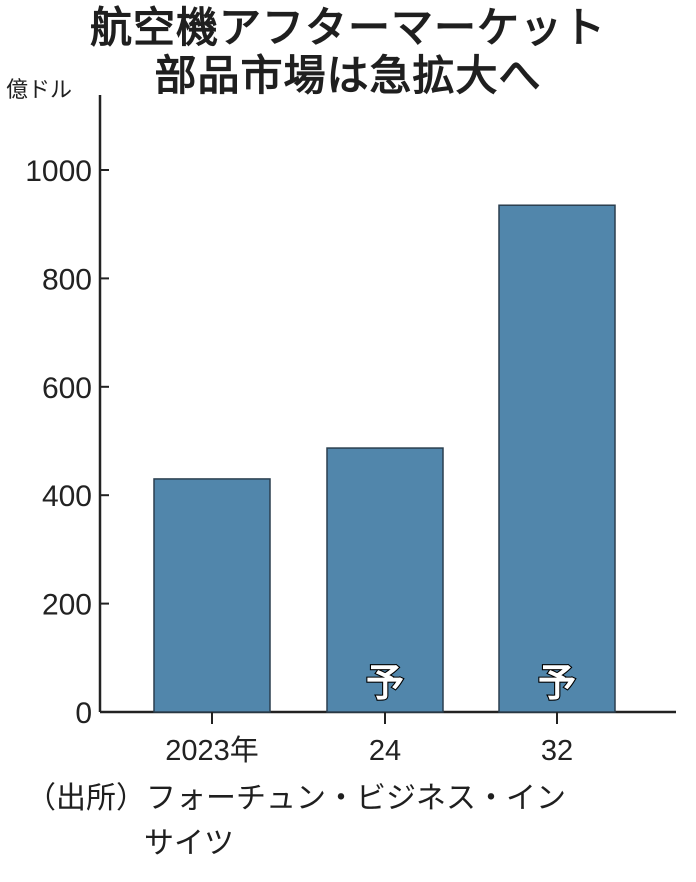 The width and height of the screenshot is (696, 882). I want to click on y-tick-label: 0, so click(83, 713).